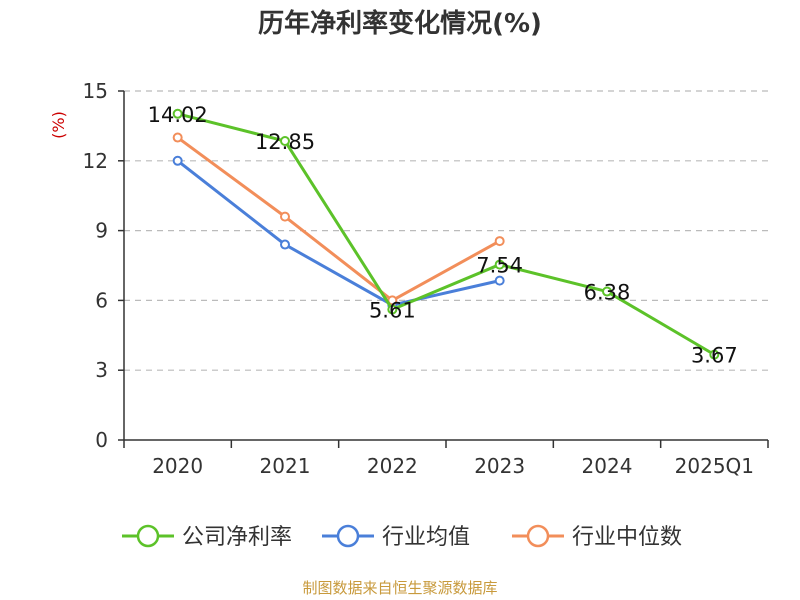 The height and width of the screenshot is (600, 800). I want to click on data-label: 3.67, so click(714, 356).